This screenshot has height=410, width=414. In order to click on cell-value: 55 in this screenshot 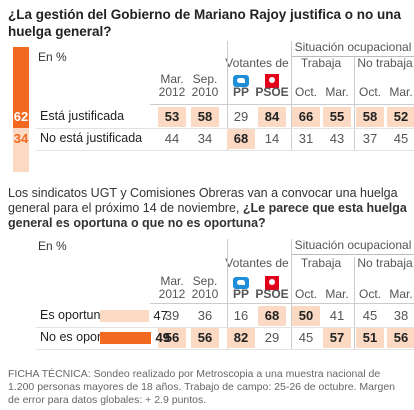, I will do `click(337, 117)`.